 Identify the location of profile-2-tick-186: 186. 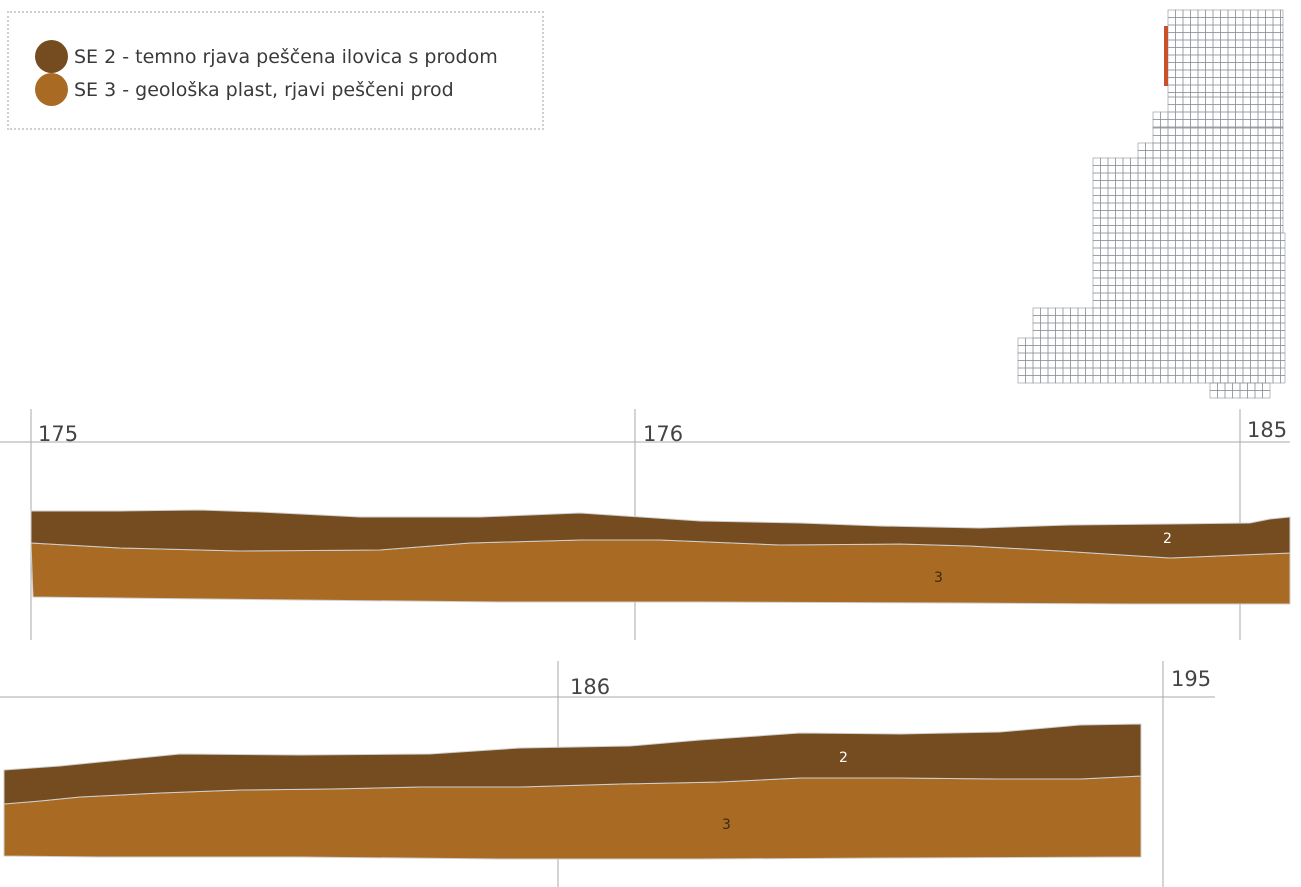
(590, 687).